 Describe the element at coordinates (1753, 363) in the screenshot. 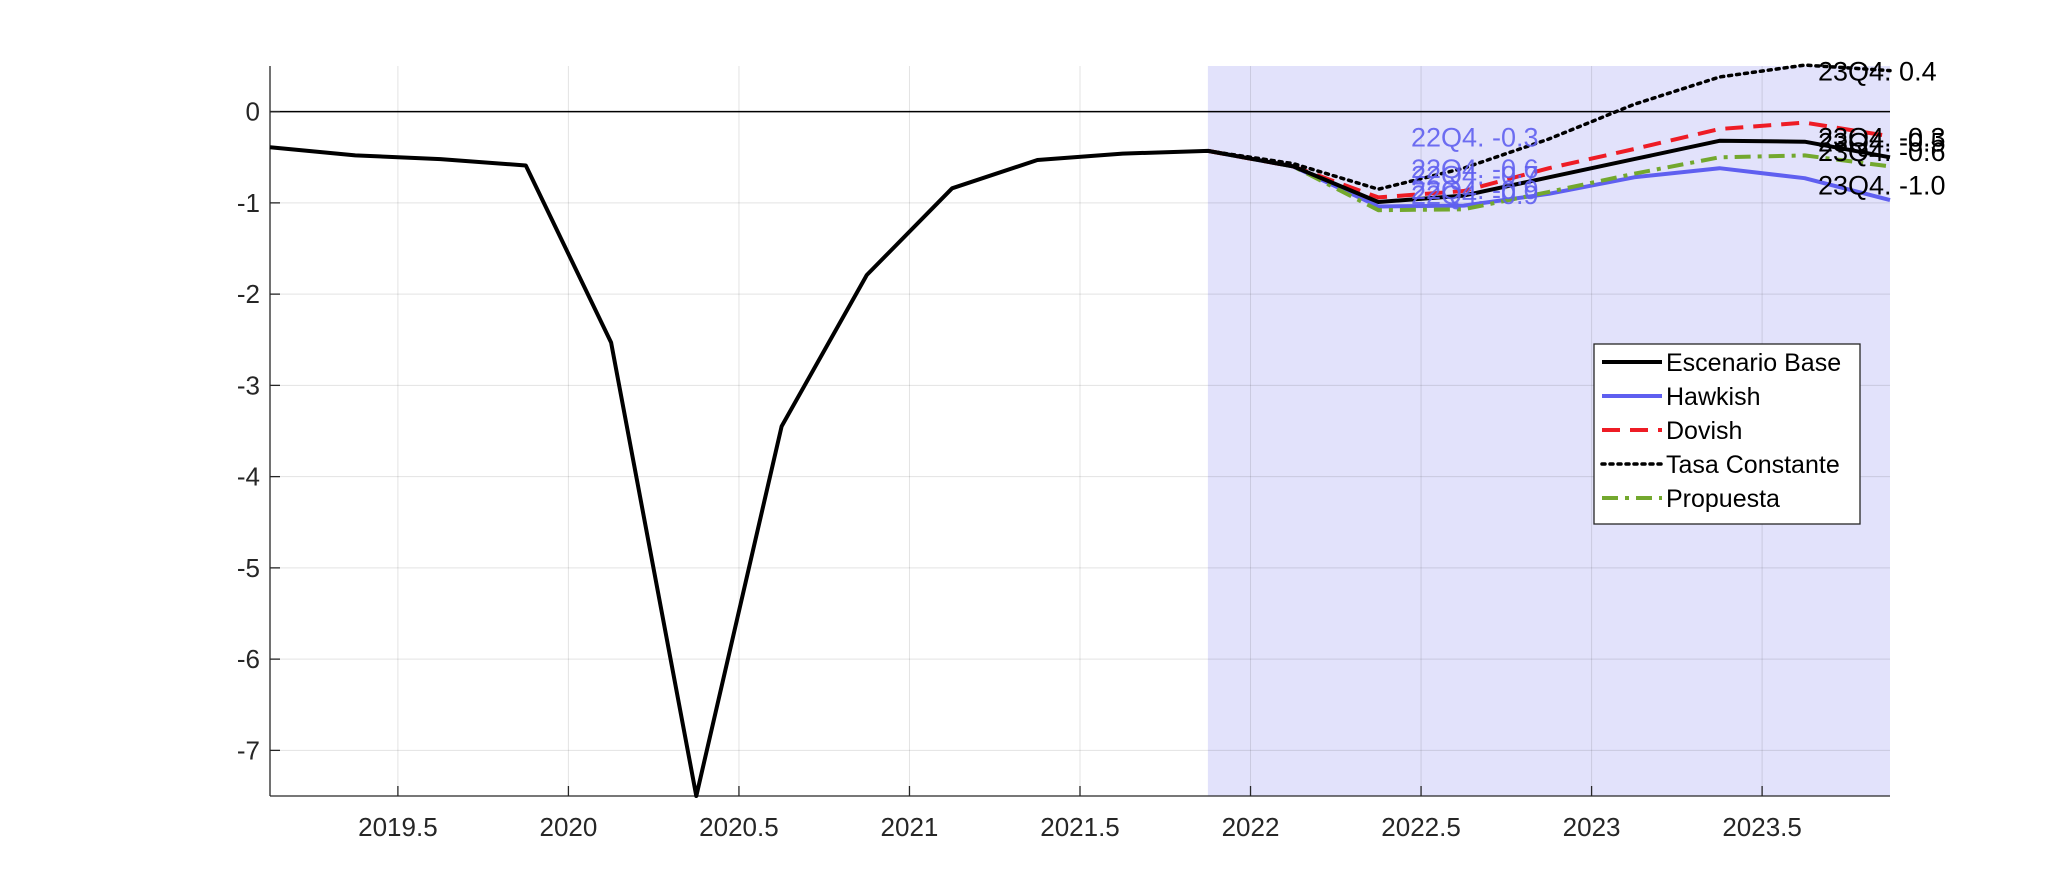

I see `legend-label: Escenario Base` at that location.